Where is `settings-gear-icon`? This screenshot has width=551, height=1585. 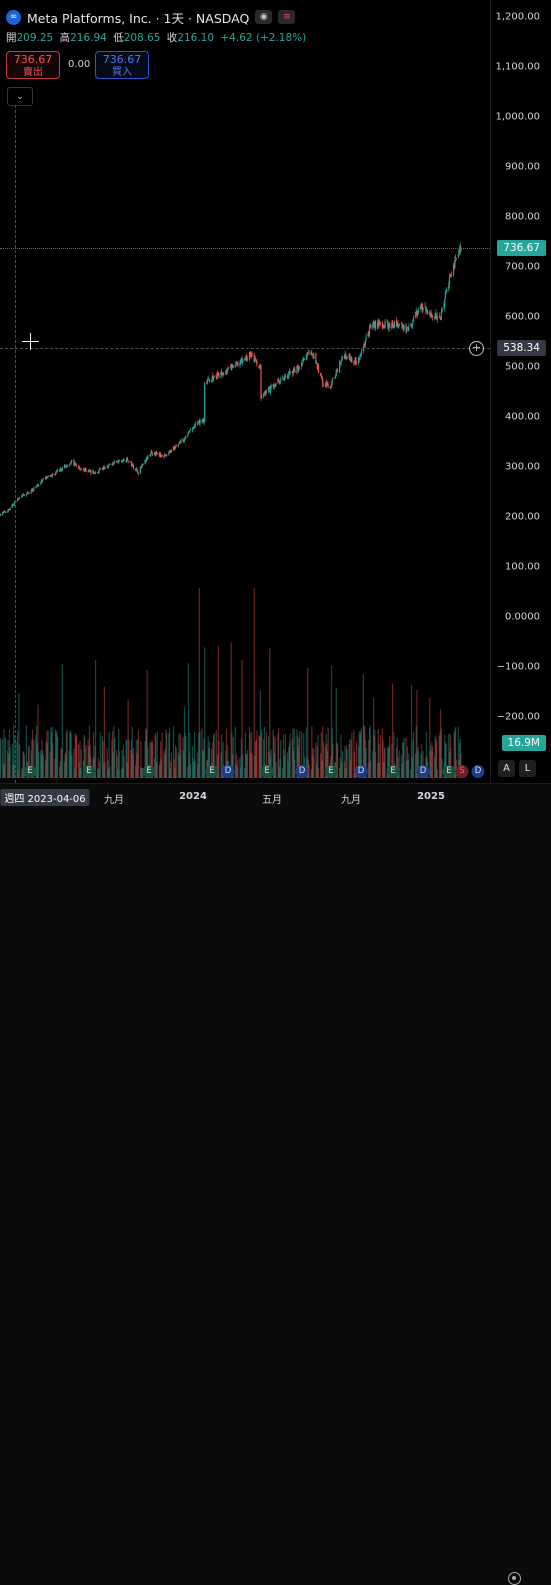 settings-gear-icon is located at coordinates (514, 1578).